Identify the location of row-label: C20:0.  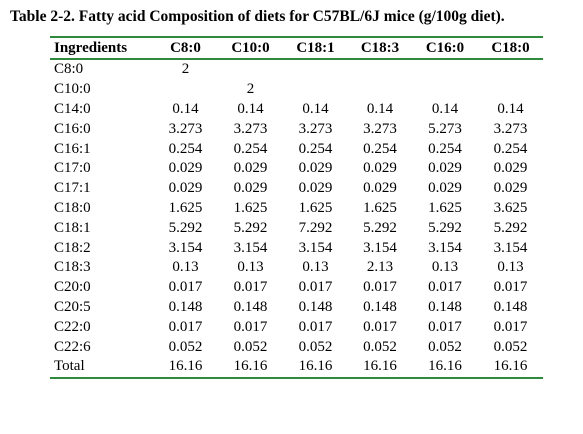
(72, 287).